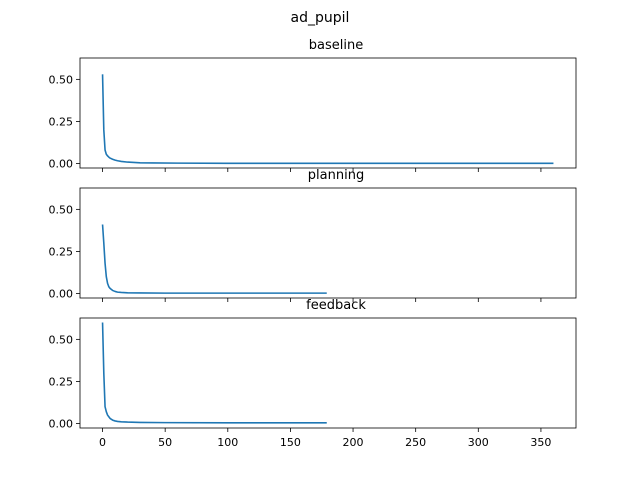  I want to click on x-tick-label: 350, so click(540, 442).